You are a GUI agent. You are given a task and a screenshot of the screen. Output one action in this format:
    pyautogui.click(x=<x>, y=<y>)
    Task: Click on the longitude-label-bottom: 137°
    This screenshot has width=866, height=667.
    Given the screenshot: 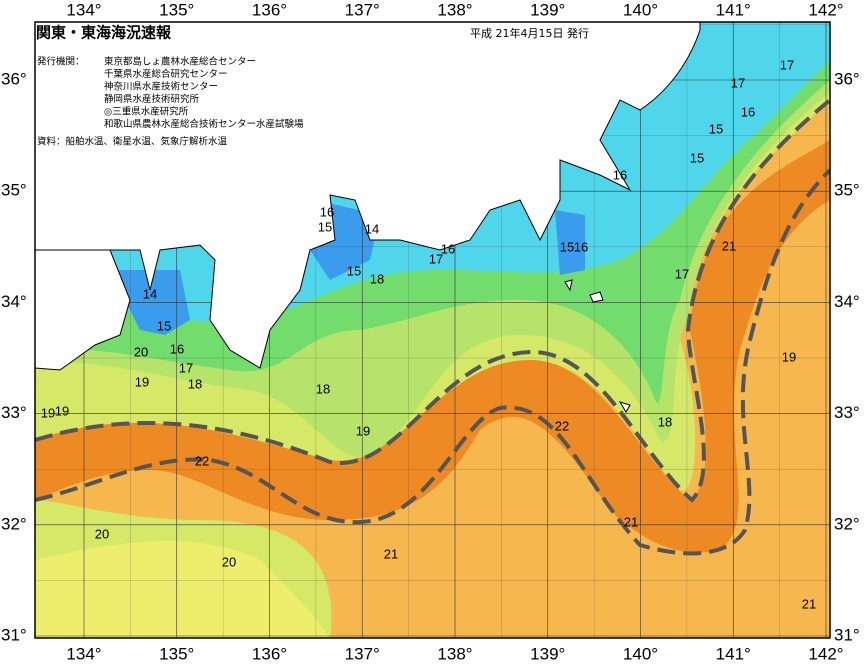 What is the action you would take?
    pyautogui.click(x=362, y=653)
    